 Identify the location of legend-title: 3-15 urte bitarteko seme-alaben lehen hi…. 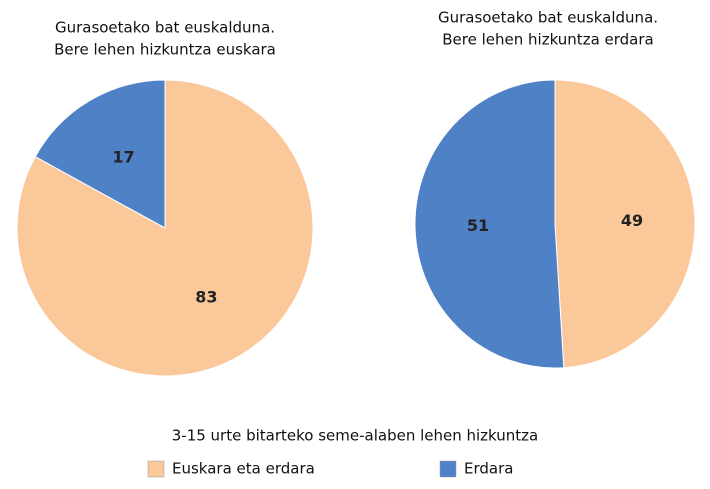
(355, 436).